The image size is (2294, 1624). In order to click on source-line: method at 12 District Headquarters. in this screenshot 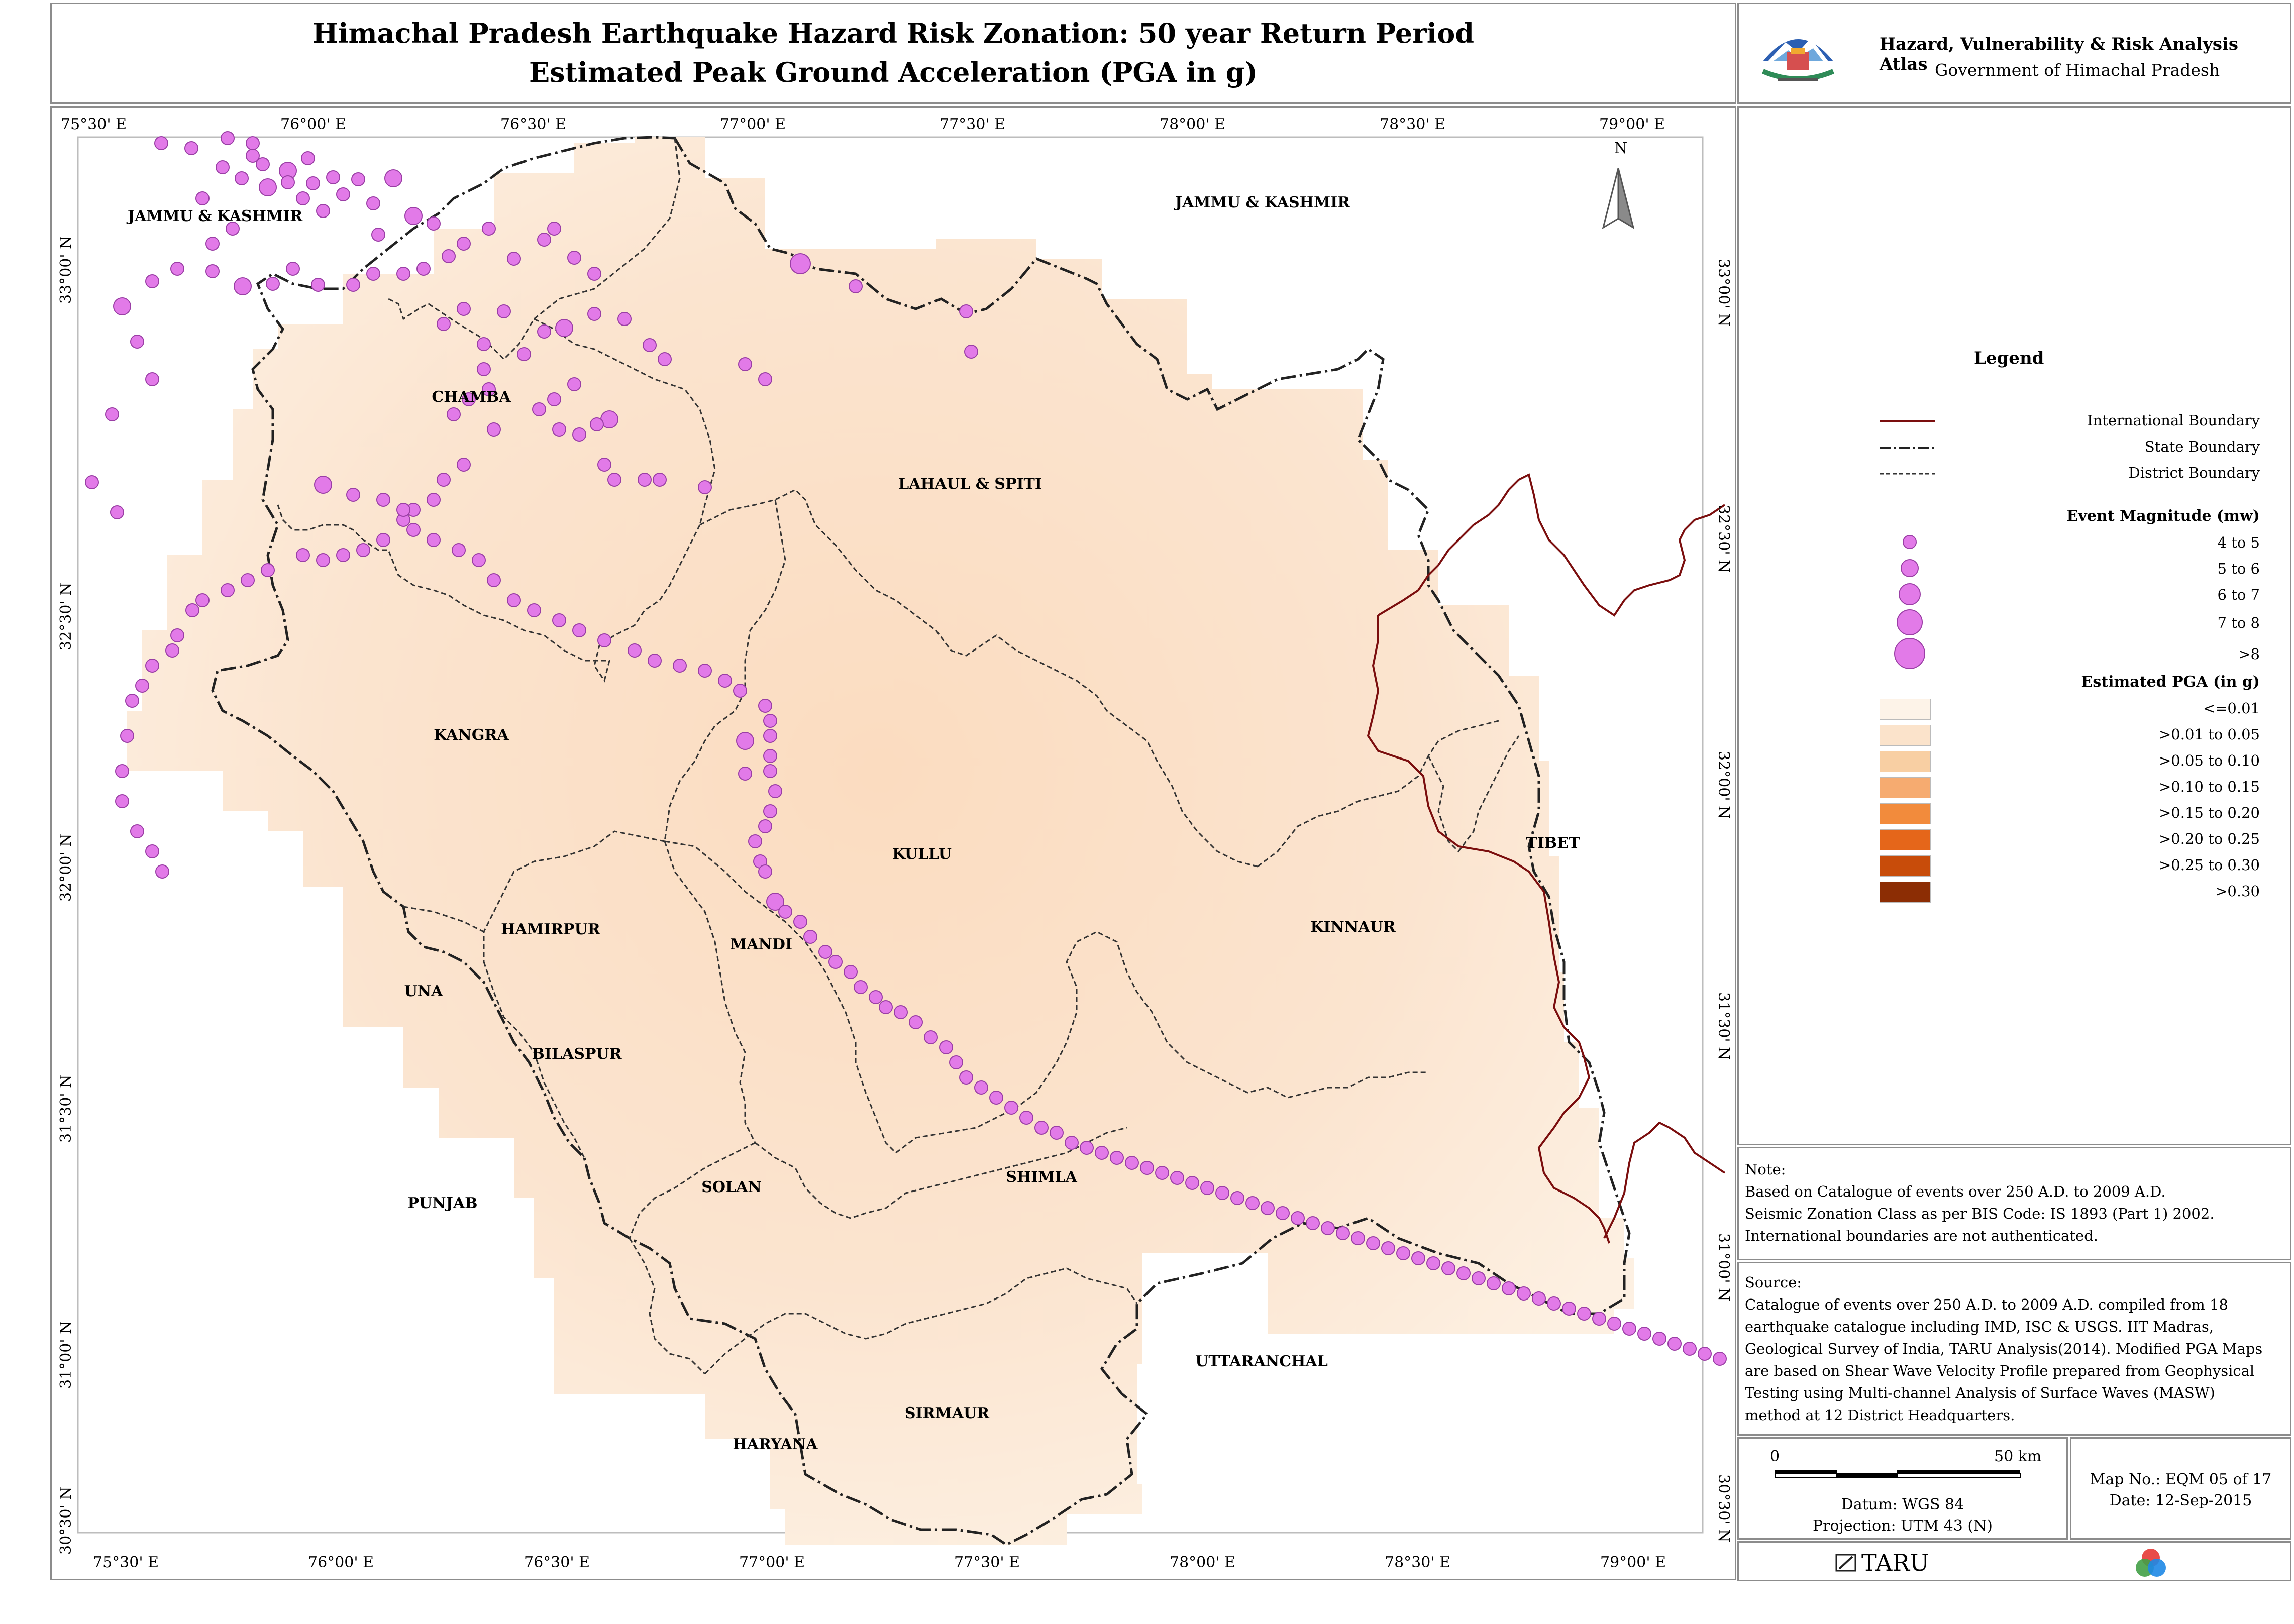, I will do `click(1880, 1415)`.